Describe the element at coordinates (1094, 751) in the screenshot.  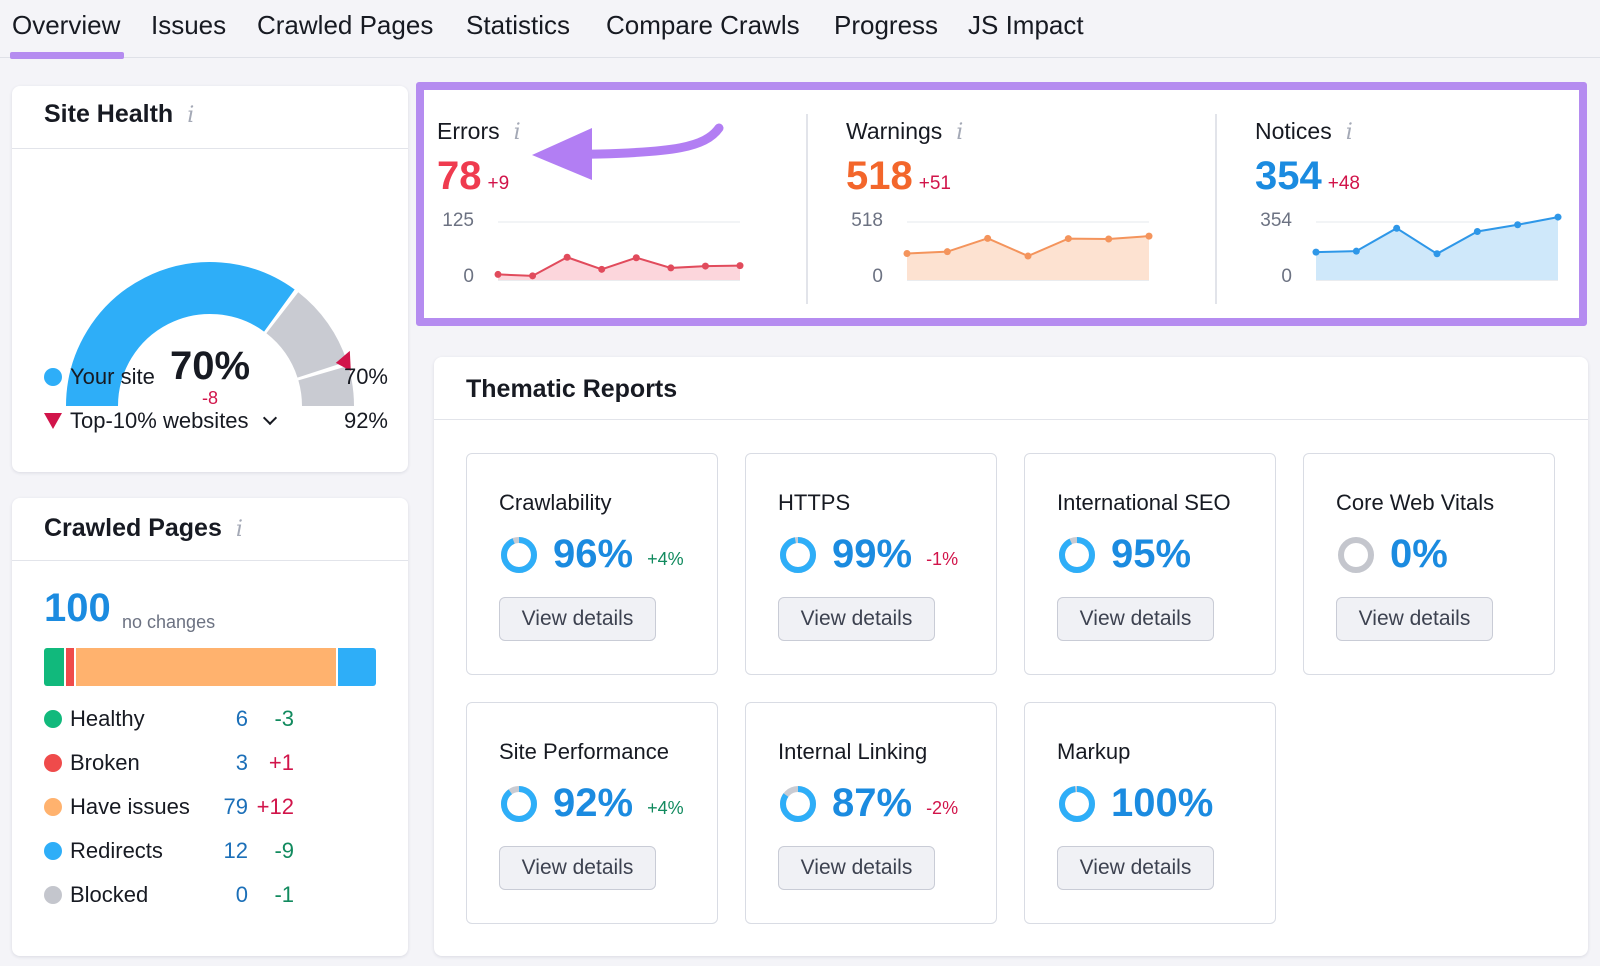
I see `report-name: Markup` at that location.